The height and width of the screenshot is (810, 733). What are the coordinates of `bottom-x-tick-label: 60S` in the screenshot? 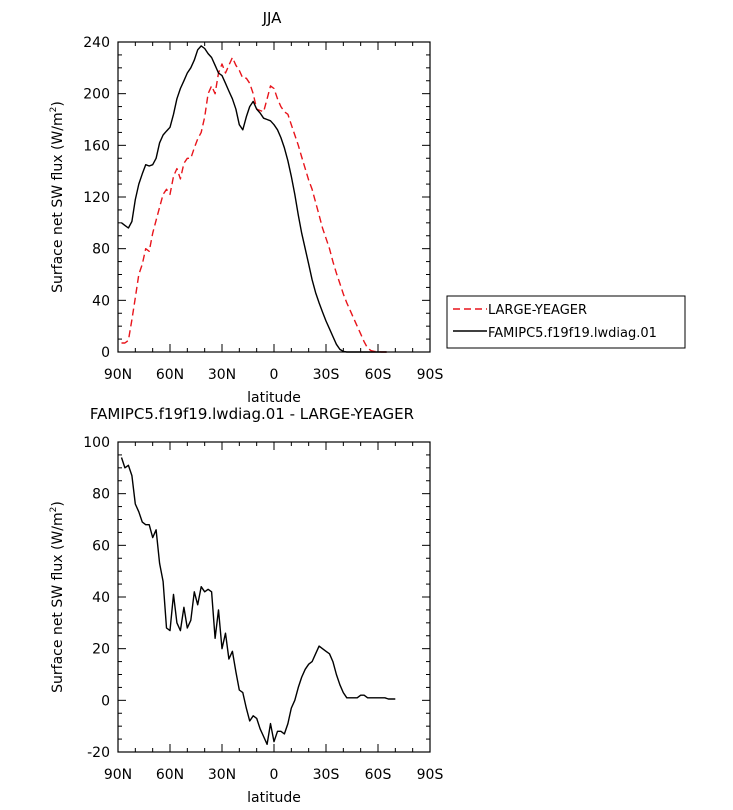 It's located at (378, 775).